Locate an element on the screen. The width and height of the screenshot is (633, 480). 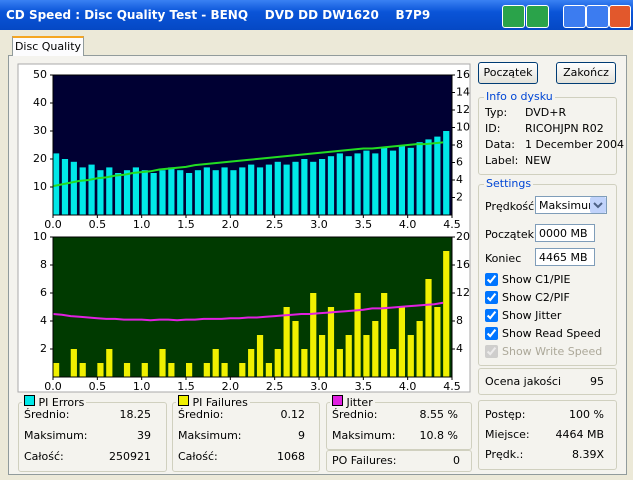
value: 1068 is located at coordinates (291, 456).